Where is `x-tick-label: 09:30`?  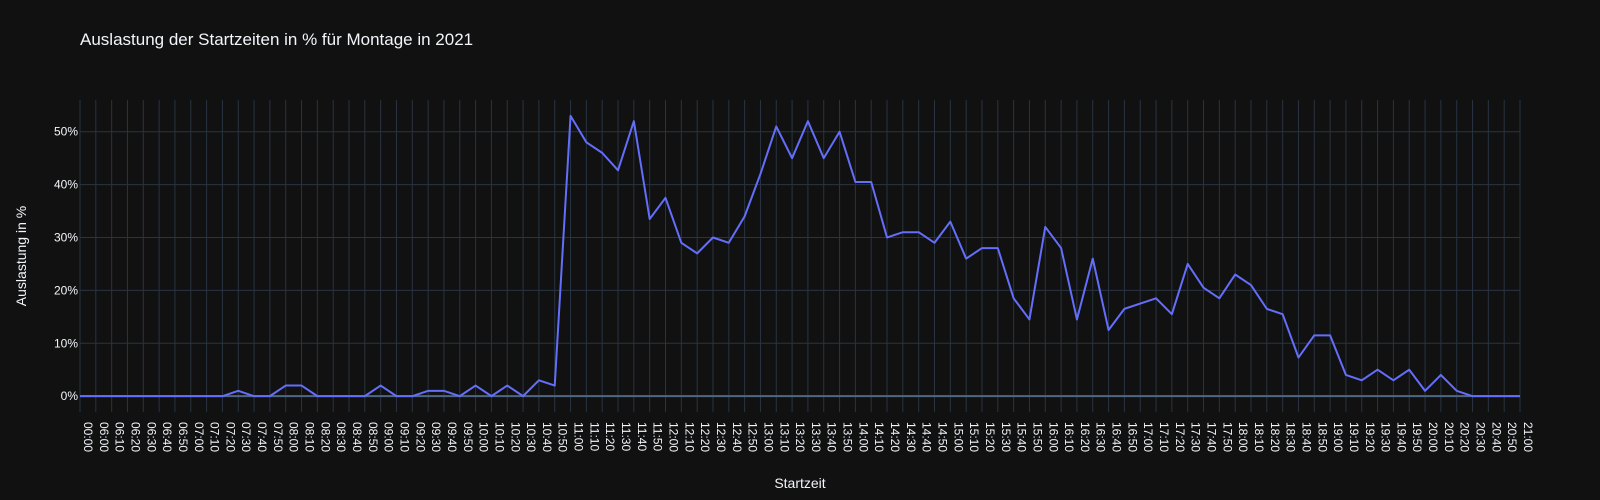 x-tick-label: 09:30 is located at coordinates (436, 437).